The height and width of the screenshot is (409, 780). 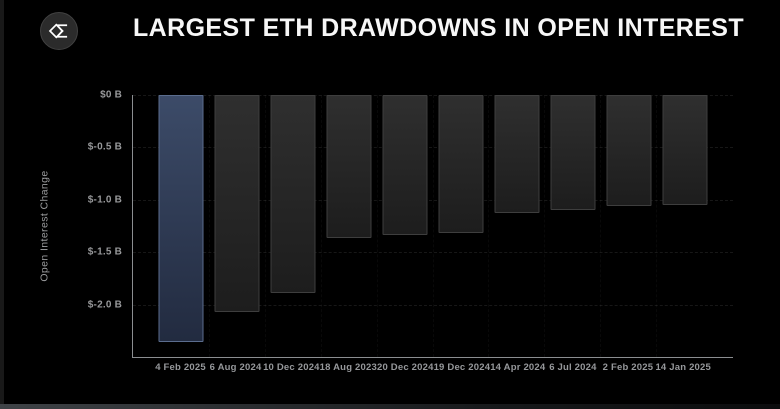 I want to click on chart-bar-18-aug-2023, so click(x=349, y=166).